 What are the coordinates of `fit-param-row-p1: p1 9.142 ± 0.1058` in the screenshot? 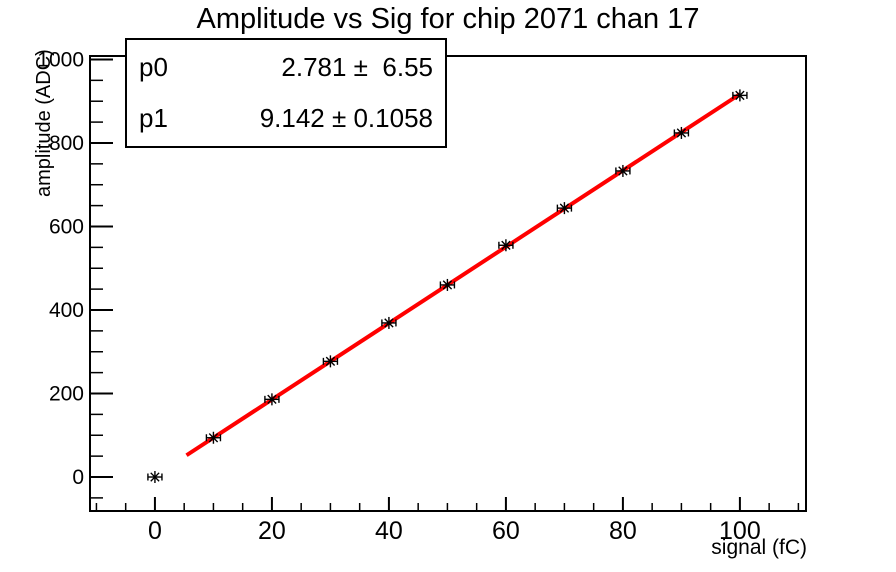 It's located at (286, 118).